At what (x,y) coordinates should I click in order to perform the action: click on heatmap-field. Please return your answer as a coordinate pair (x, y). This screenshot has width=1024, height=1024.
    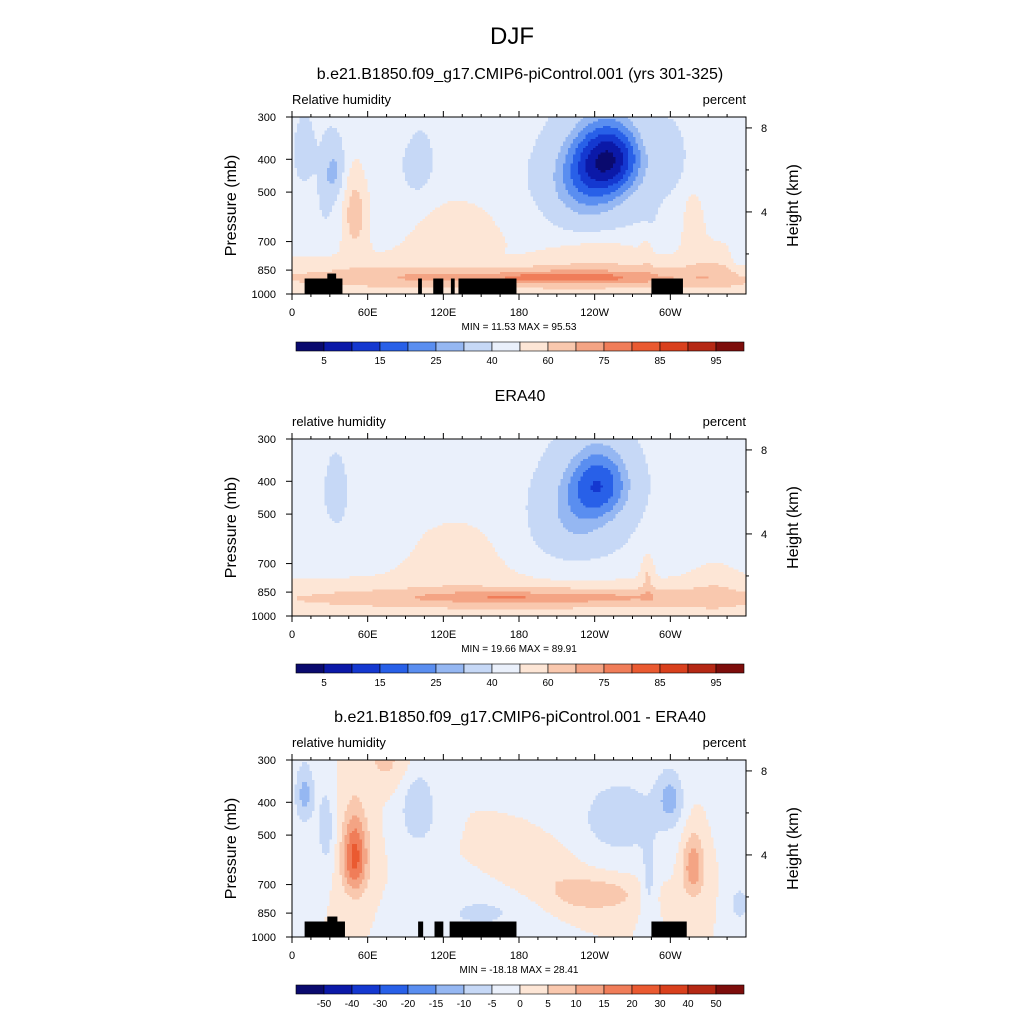
    Looking at the image, I should click on (519, 206).